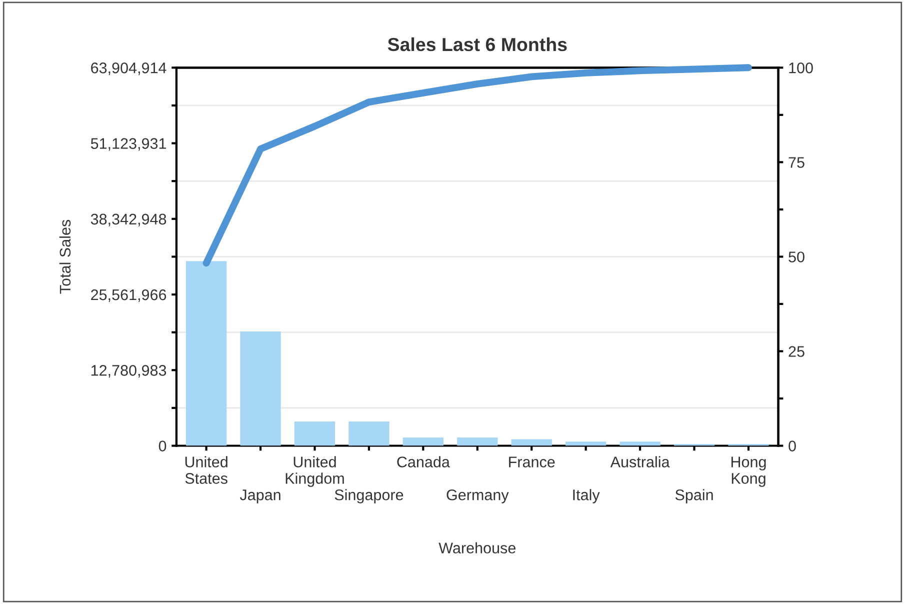  What do you see at coordinates (260, 497) in the screenshot?
I see `x-tick-label: Japan` at bounding box center [260, 497].